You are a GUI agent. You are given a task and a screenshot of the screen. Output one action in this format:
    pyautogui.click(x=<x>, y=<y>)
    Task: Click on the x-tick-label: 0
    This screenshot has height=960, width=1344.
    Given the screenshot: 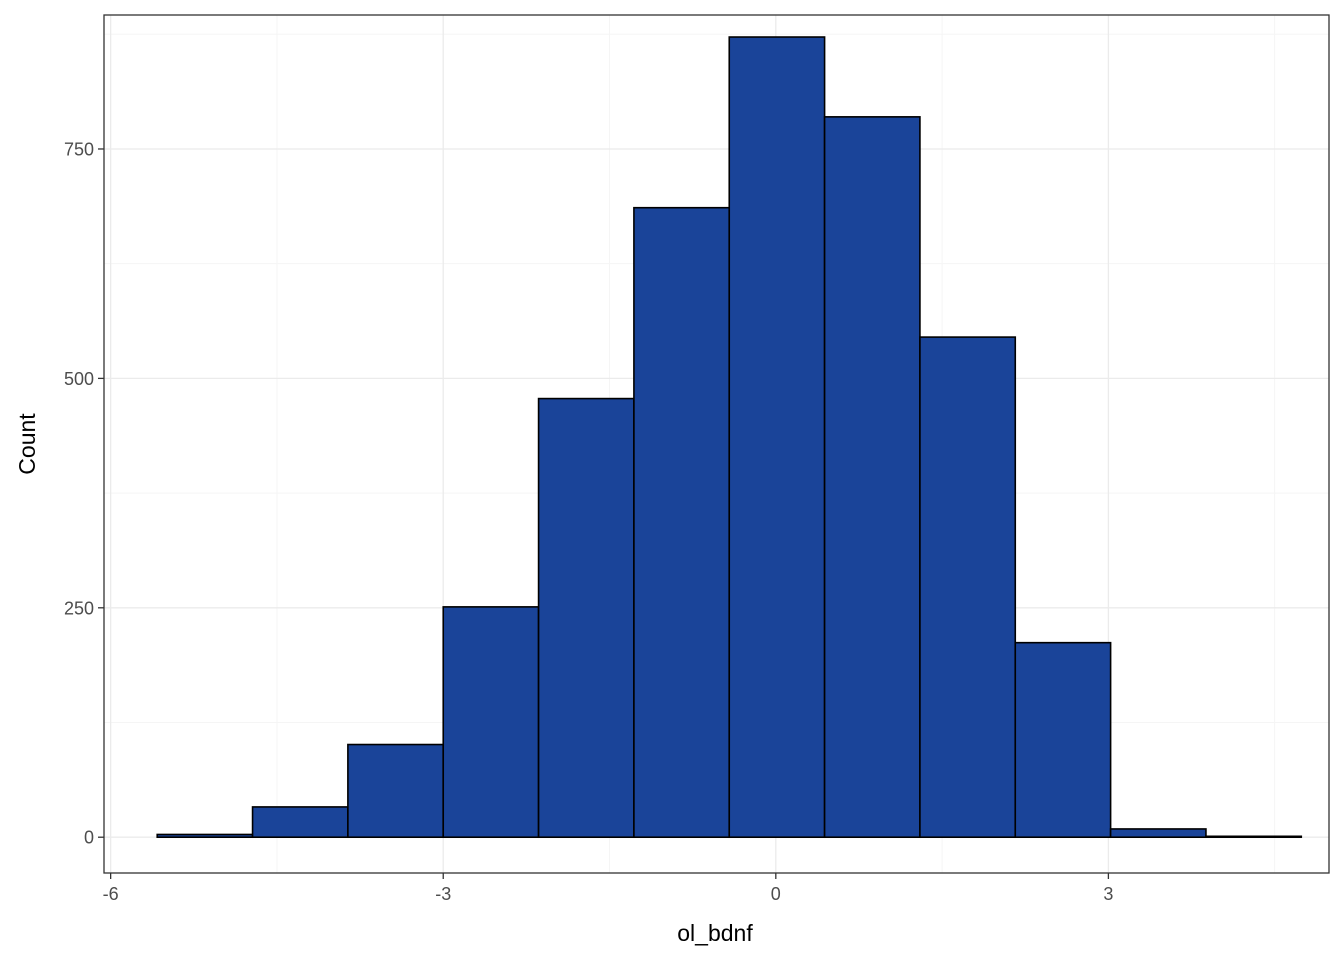 What is the action you would take?
    pyautogui.click(x=776, y=894)
    